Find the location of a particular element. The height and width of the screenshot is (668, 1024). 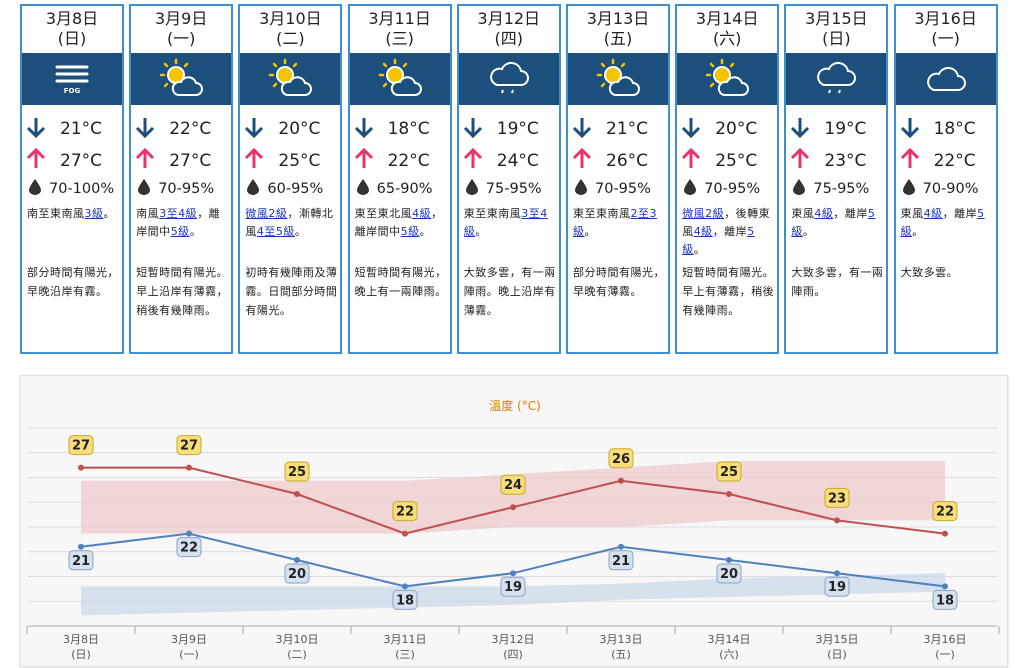

weather-description: 部分時間有陽光，早晚沿岸有霧。 is located at coordinates (73, 282).